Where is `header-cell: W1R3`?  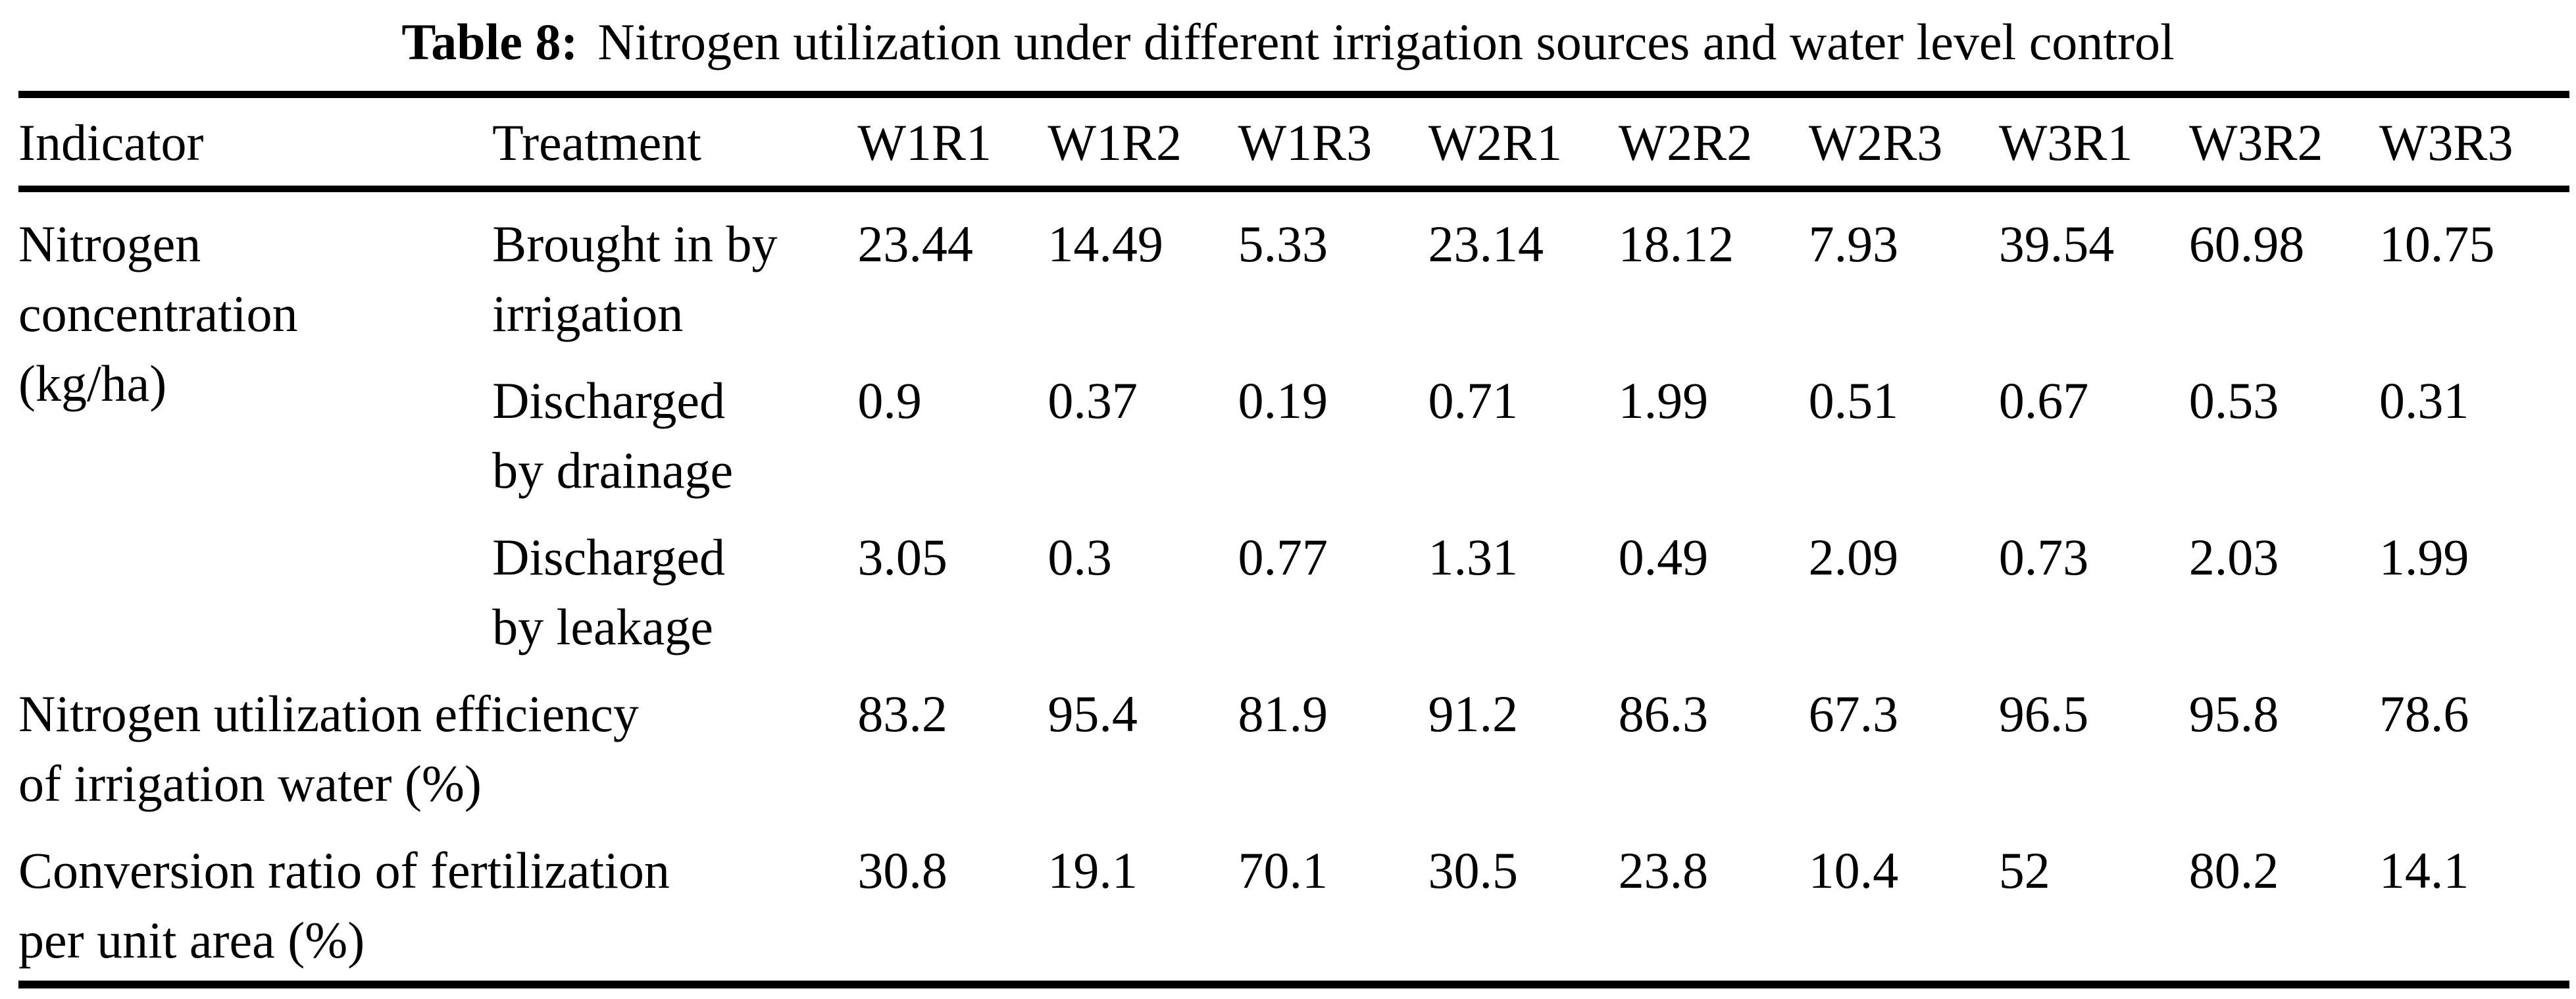
header-cell: W1R3 is located at coordinates (1333, 143).